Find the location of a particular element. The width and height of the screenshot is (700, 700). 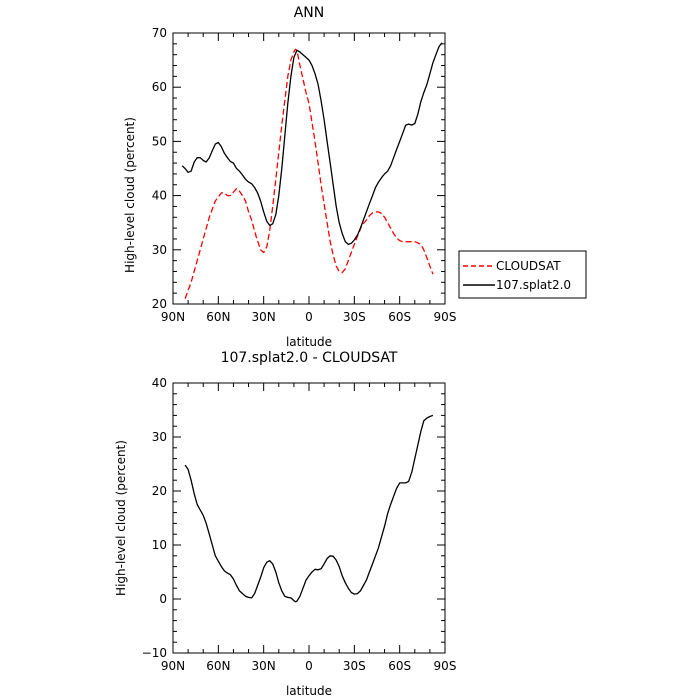

top-x-tick-label: 30N is located at coordinates (264, 317).